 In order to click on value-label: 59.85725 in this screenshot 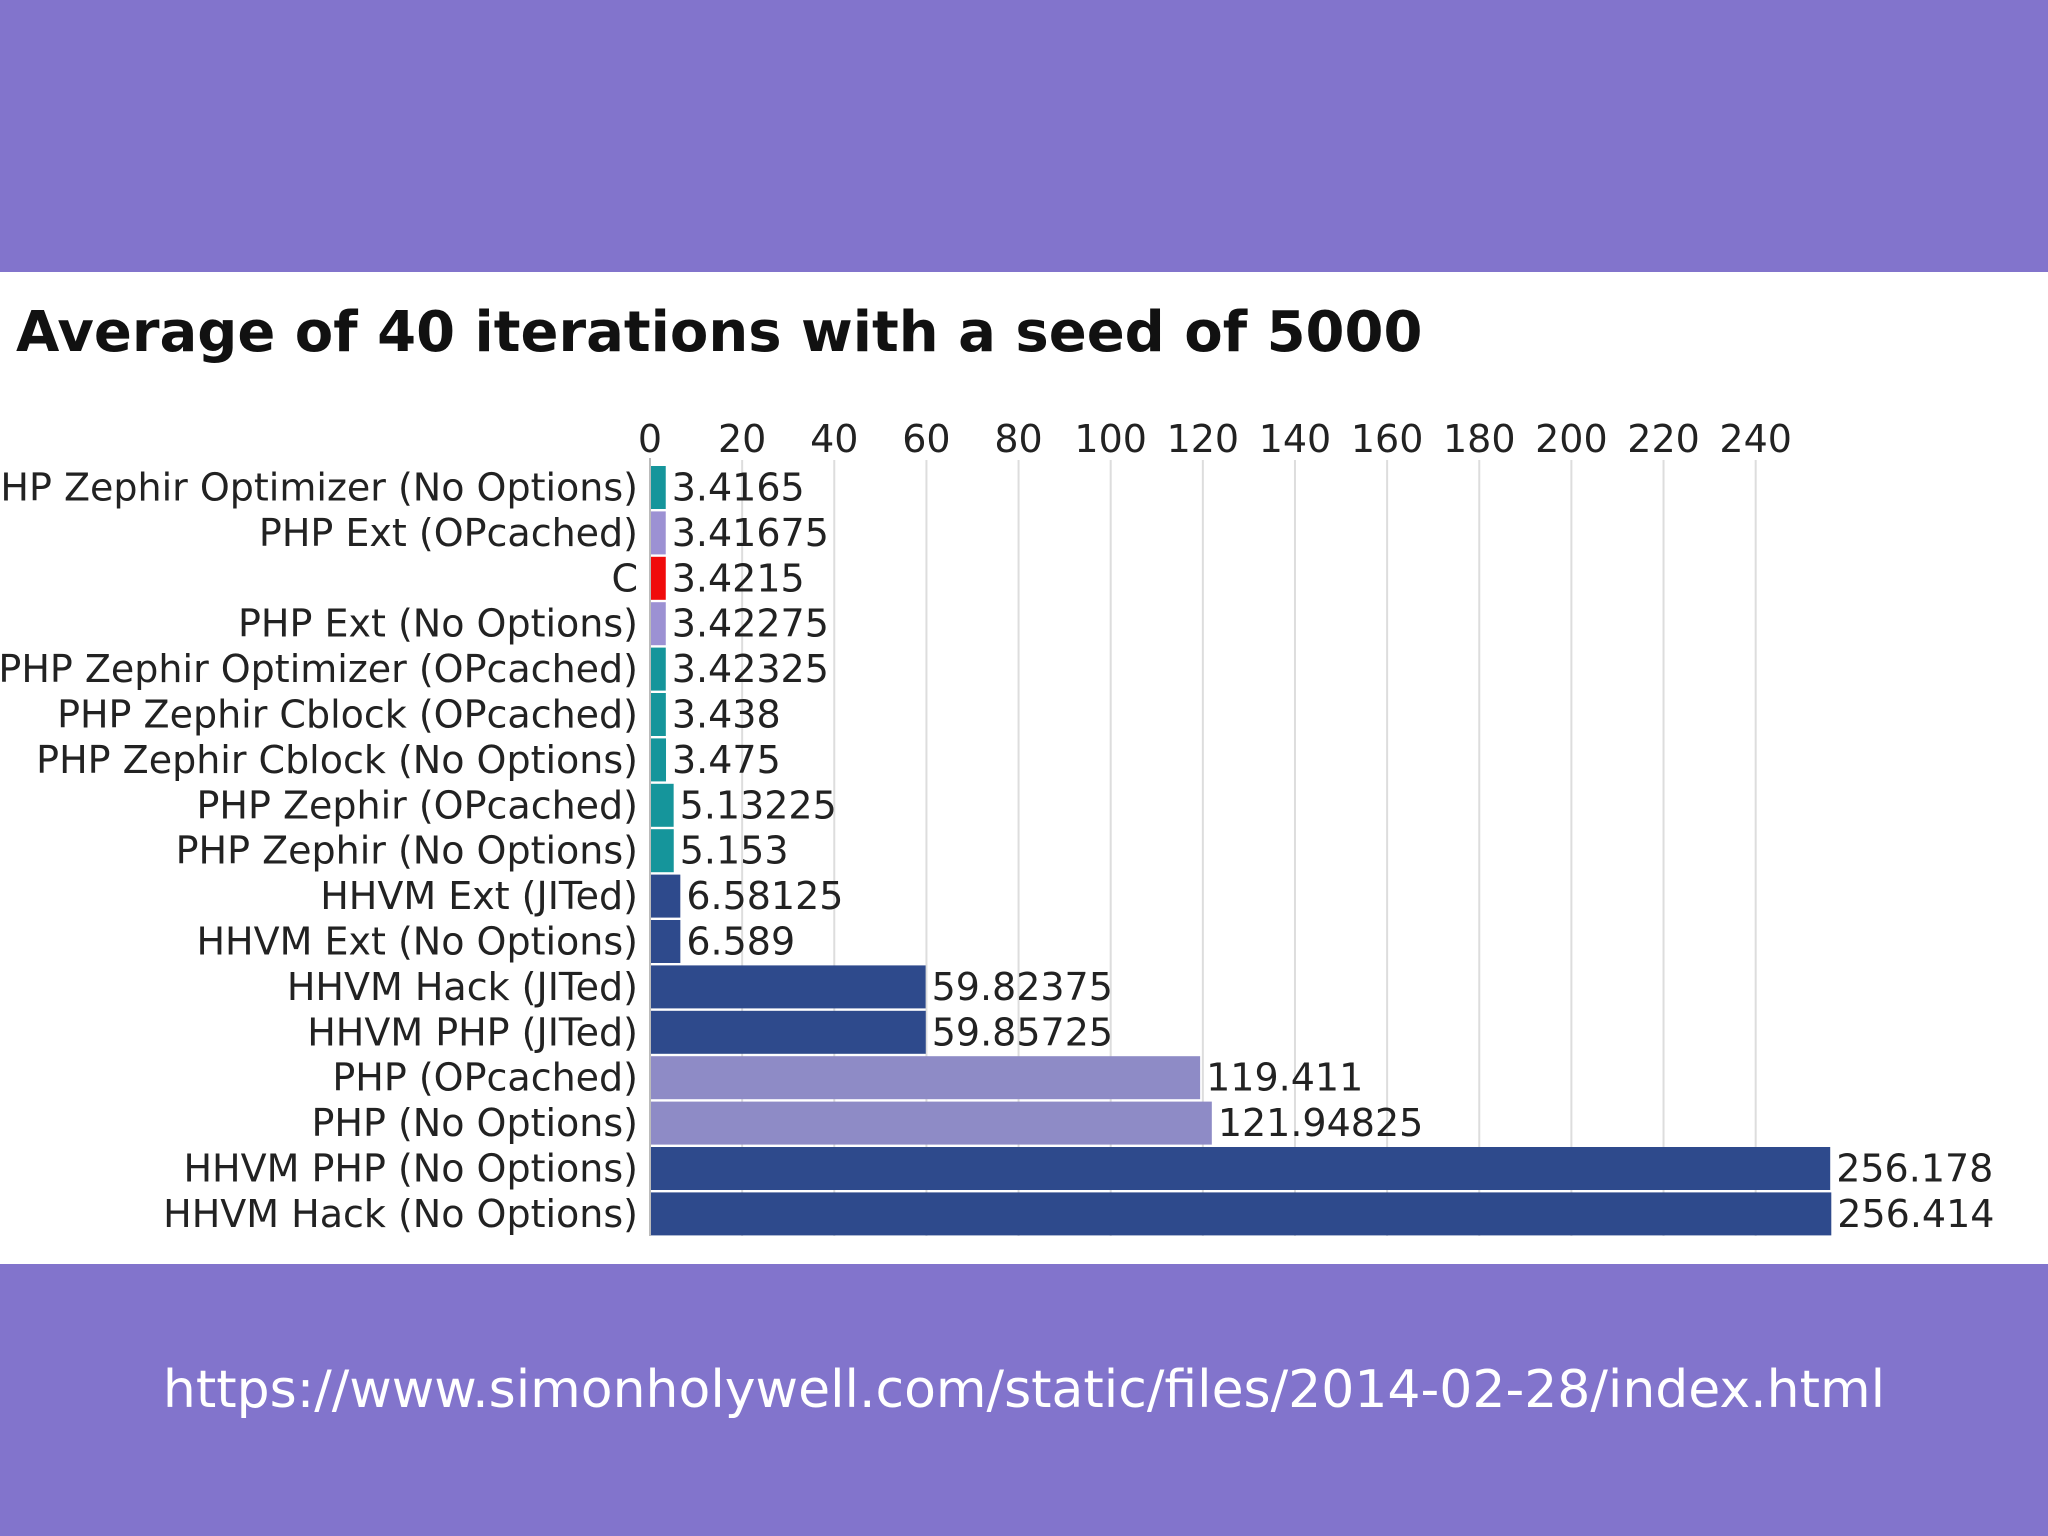, I will do `click(1022, 1032)`.